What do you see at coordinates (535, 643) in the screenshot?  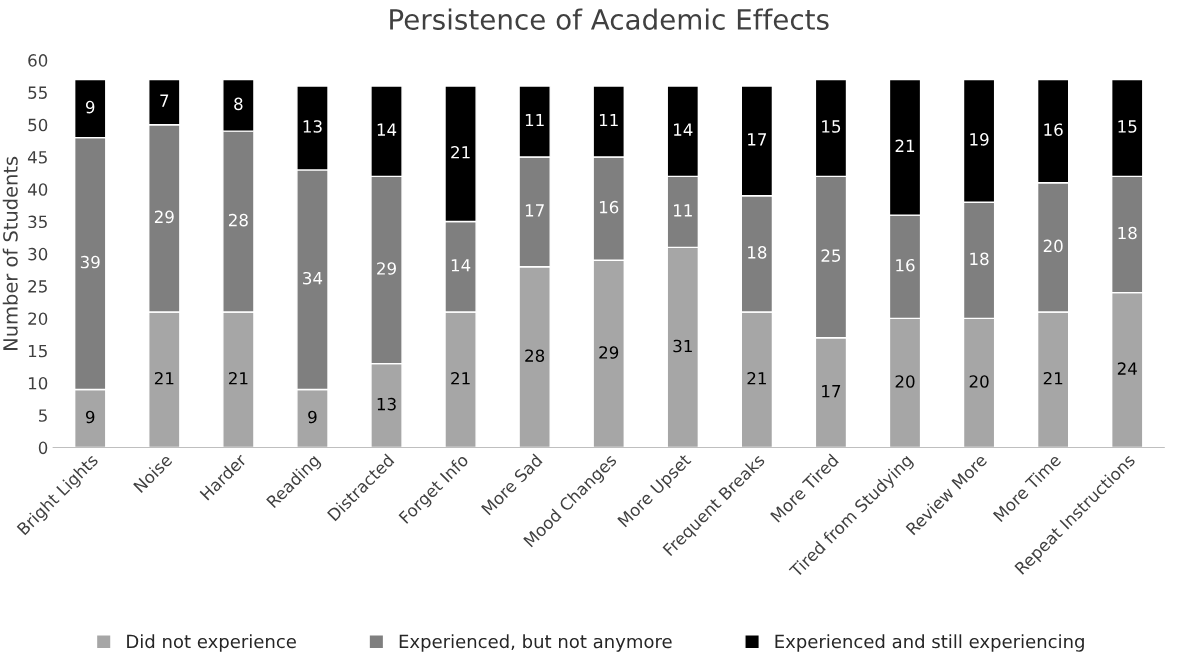 I see `legend-label: Experienced, but not anymore` at bounding box center [535, 643].